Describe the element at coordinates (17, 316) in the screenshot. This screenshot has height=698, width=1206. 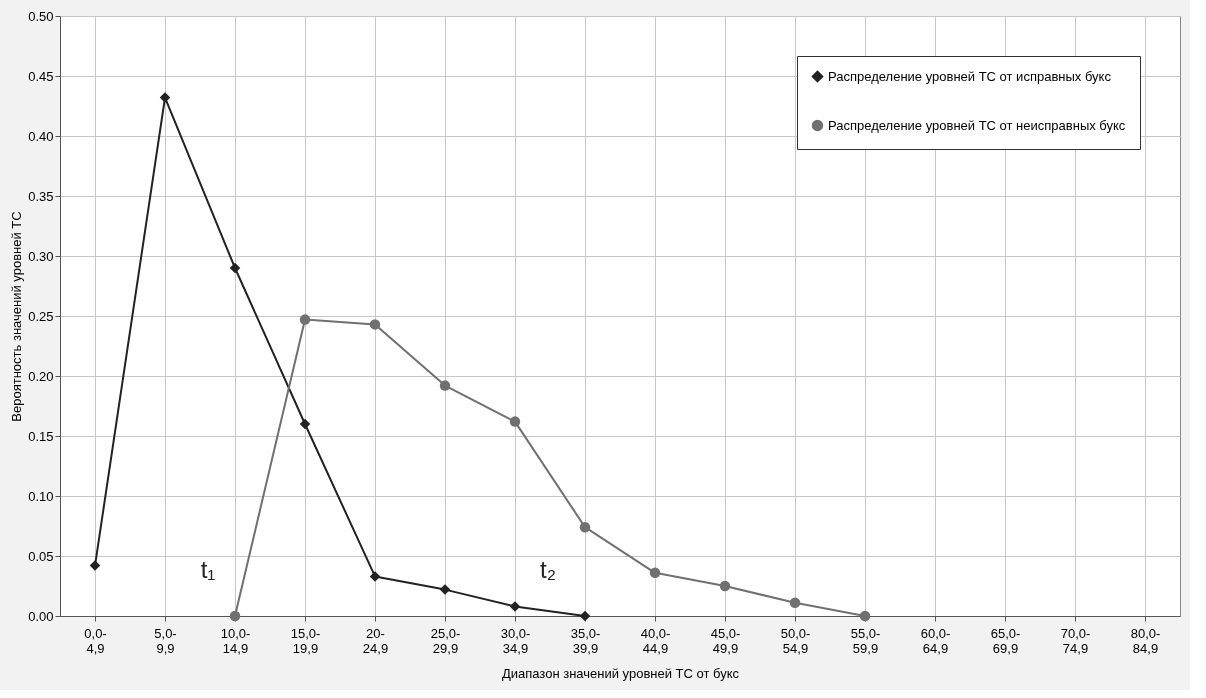
I see `y-axis-title: Вероятность значений уровней ТС` at that location.